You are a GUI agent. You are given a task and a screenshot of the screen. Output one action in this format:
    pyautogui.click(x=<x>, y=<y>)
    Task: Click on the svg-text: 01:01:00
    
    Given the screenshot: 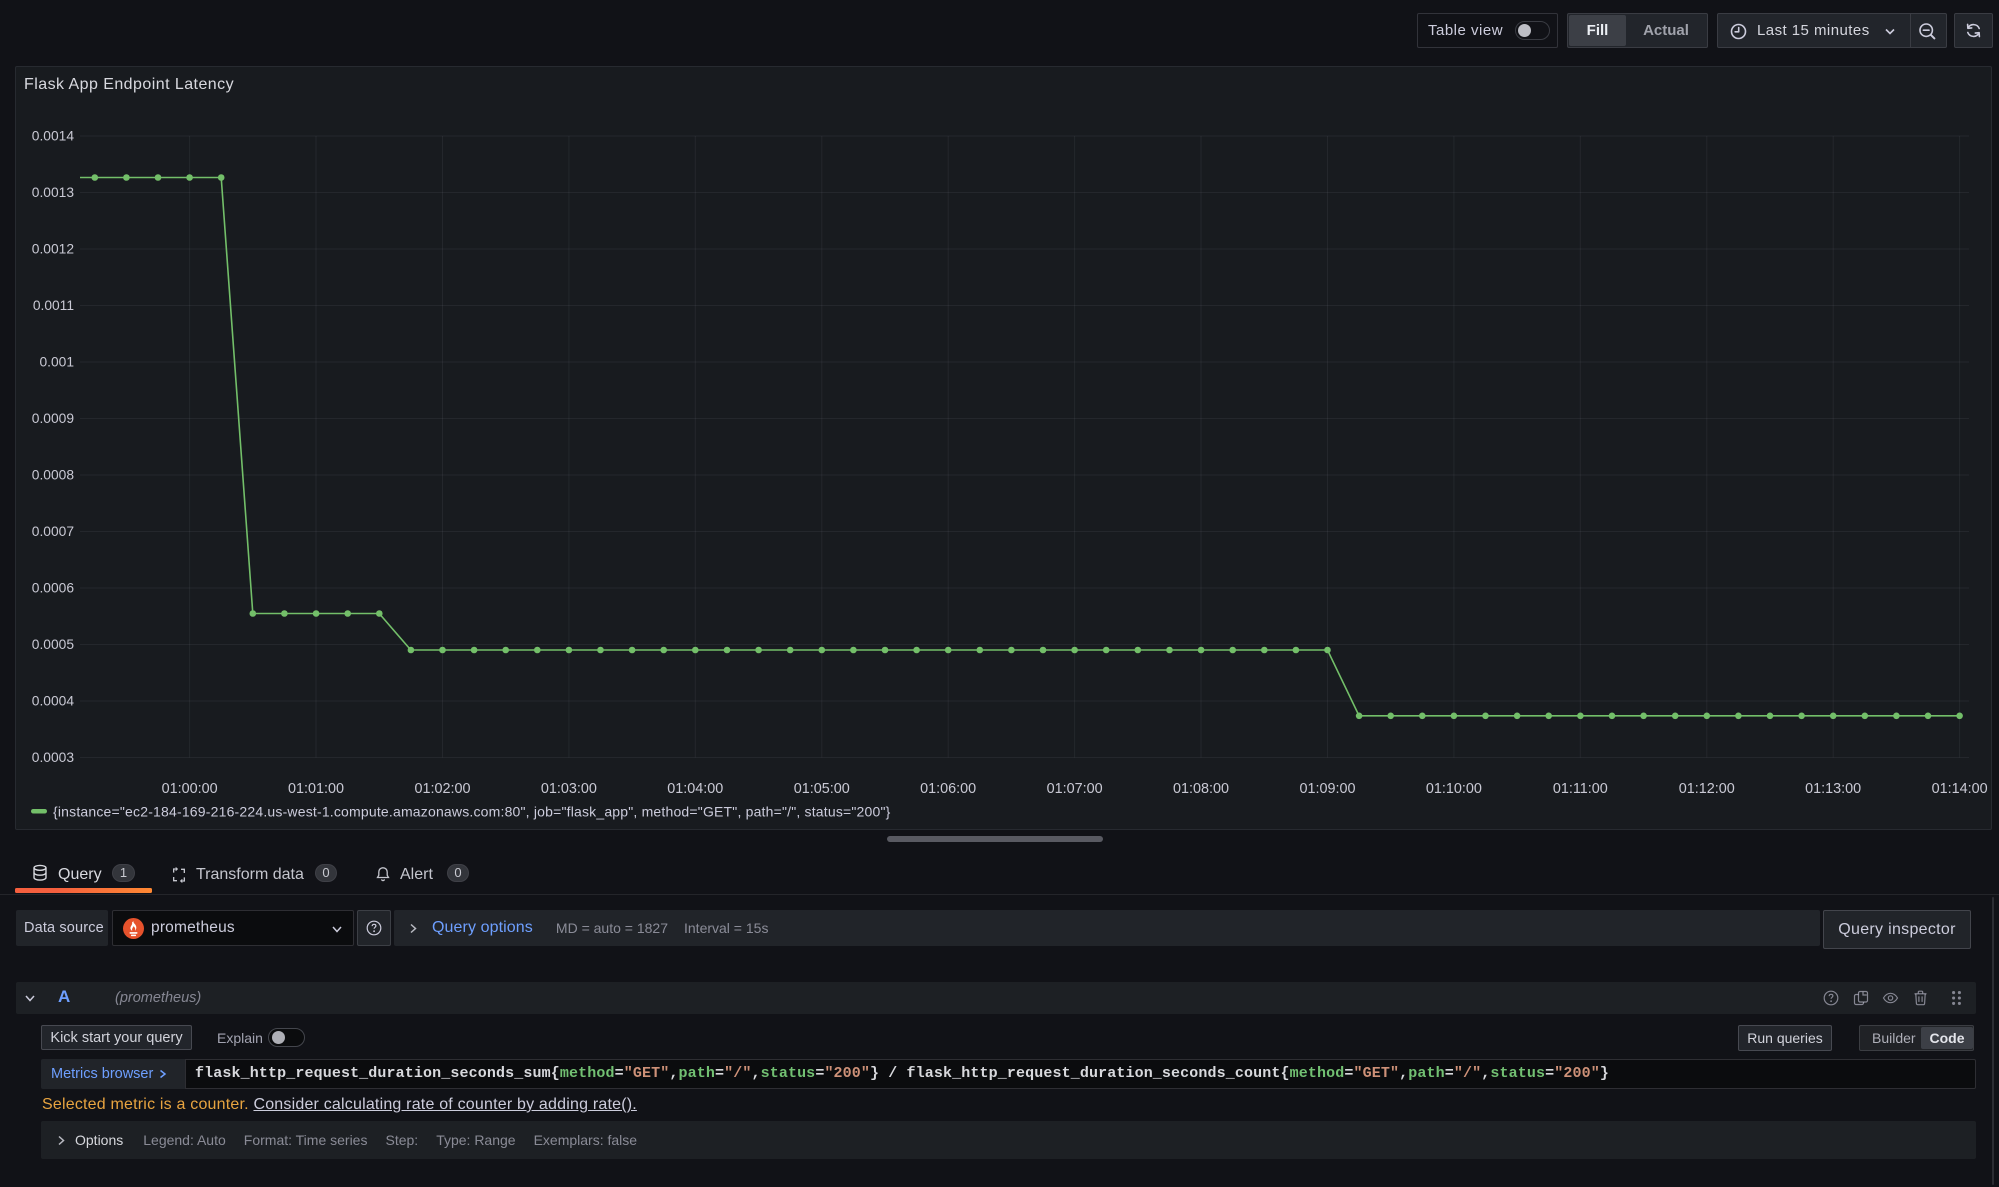 What is the action you would take?
    pyautogui.click(x=316, y=789)
    